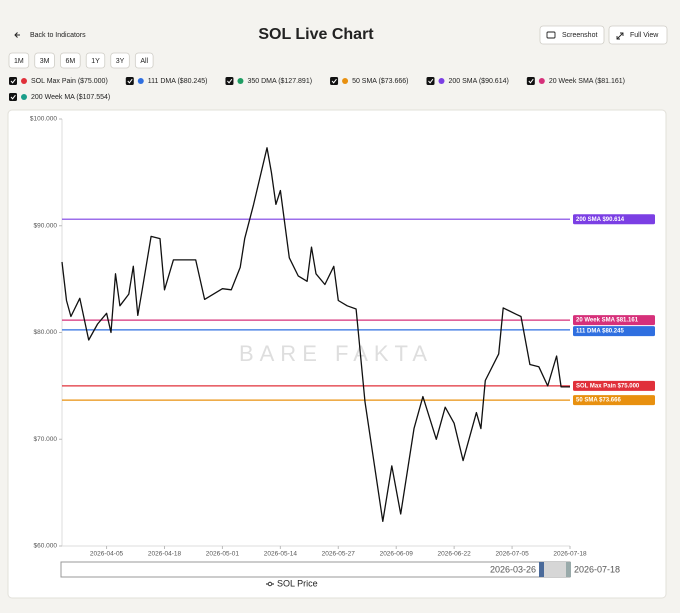 This screenshot has height=613, width=680. I want to click on range-button: 6M, so click(70, 60).